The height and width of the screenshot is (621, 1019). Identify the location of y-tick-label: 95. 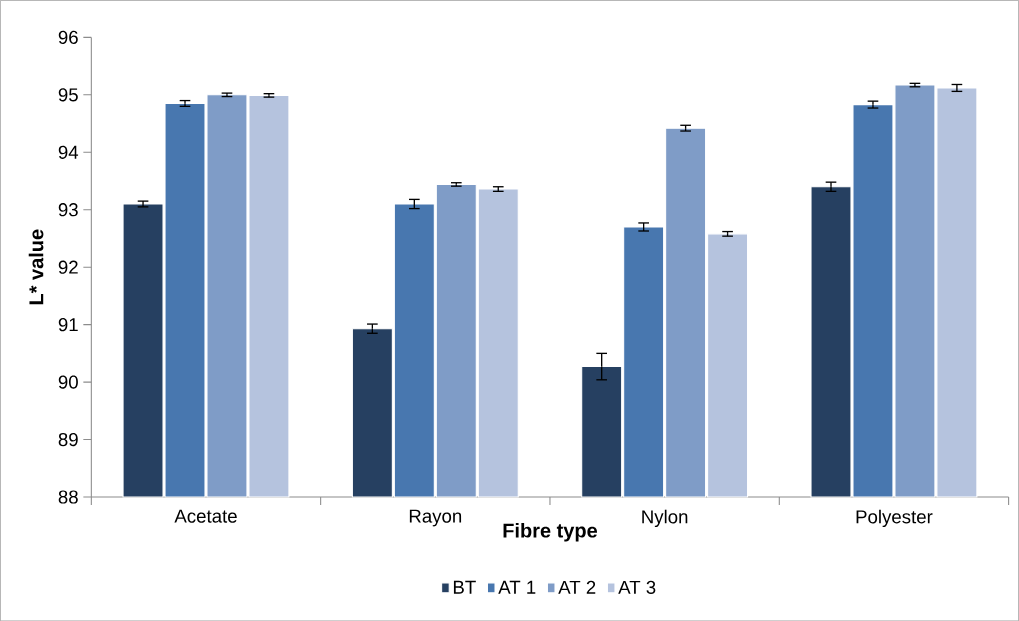
(68, 95).